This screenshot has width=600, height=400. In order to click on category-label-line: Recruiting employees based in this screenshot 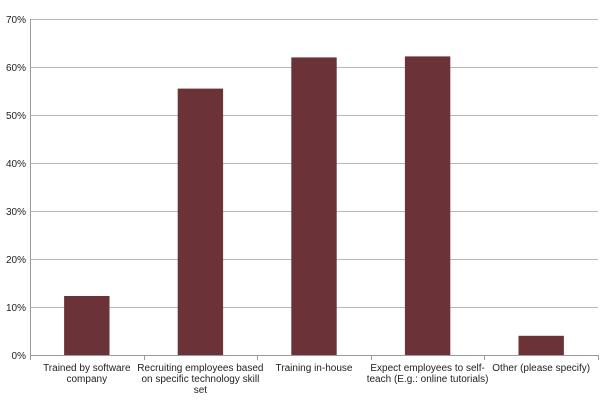, I will do `click(200, 368)`.